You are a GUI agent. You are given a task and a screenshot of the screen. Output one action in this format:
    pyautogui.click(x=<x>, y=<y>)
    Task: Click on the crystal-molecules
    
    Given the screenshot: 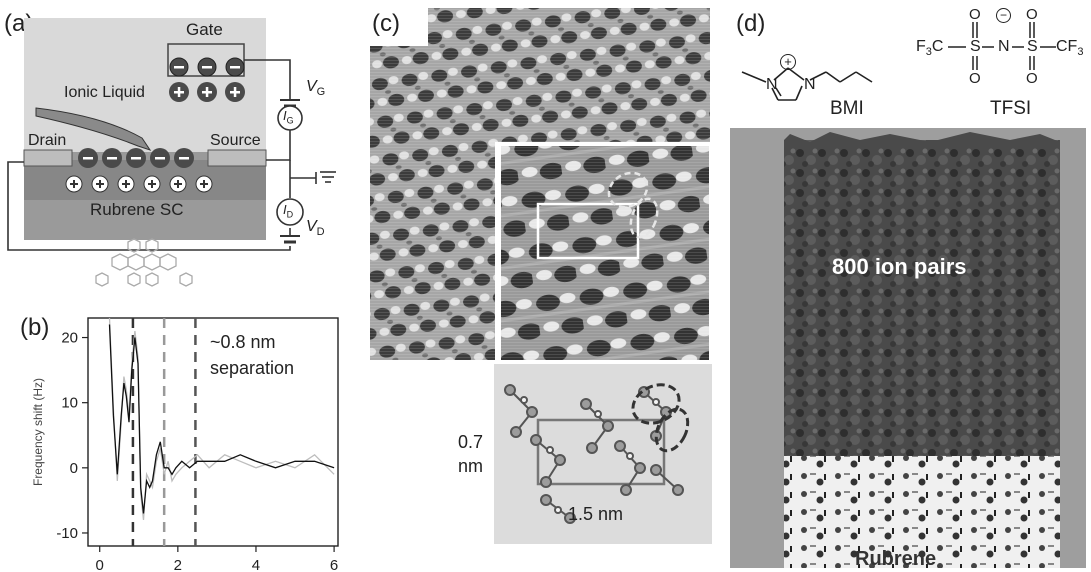 What is the action you would take?
    pyautogui.click(x=594, y=454)
    